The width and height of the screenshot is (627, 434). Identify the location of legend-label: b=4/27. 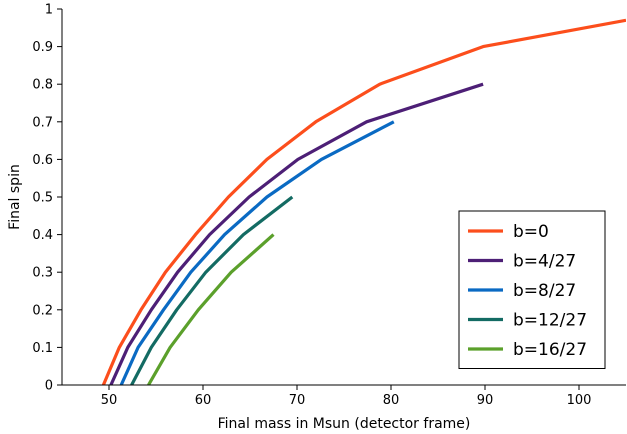
(544, 262).